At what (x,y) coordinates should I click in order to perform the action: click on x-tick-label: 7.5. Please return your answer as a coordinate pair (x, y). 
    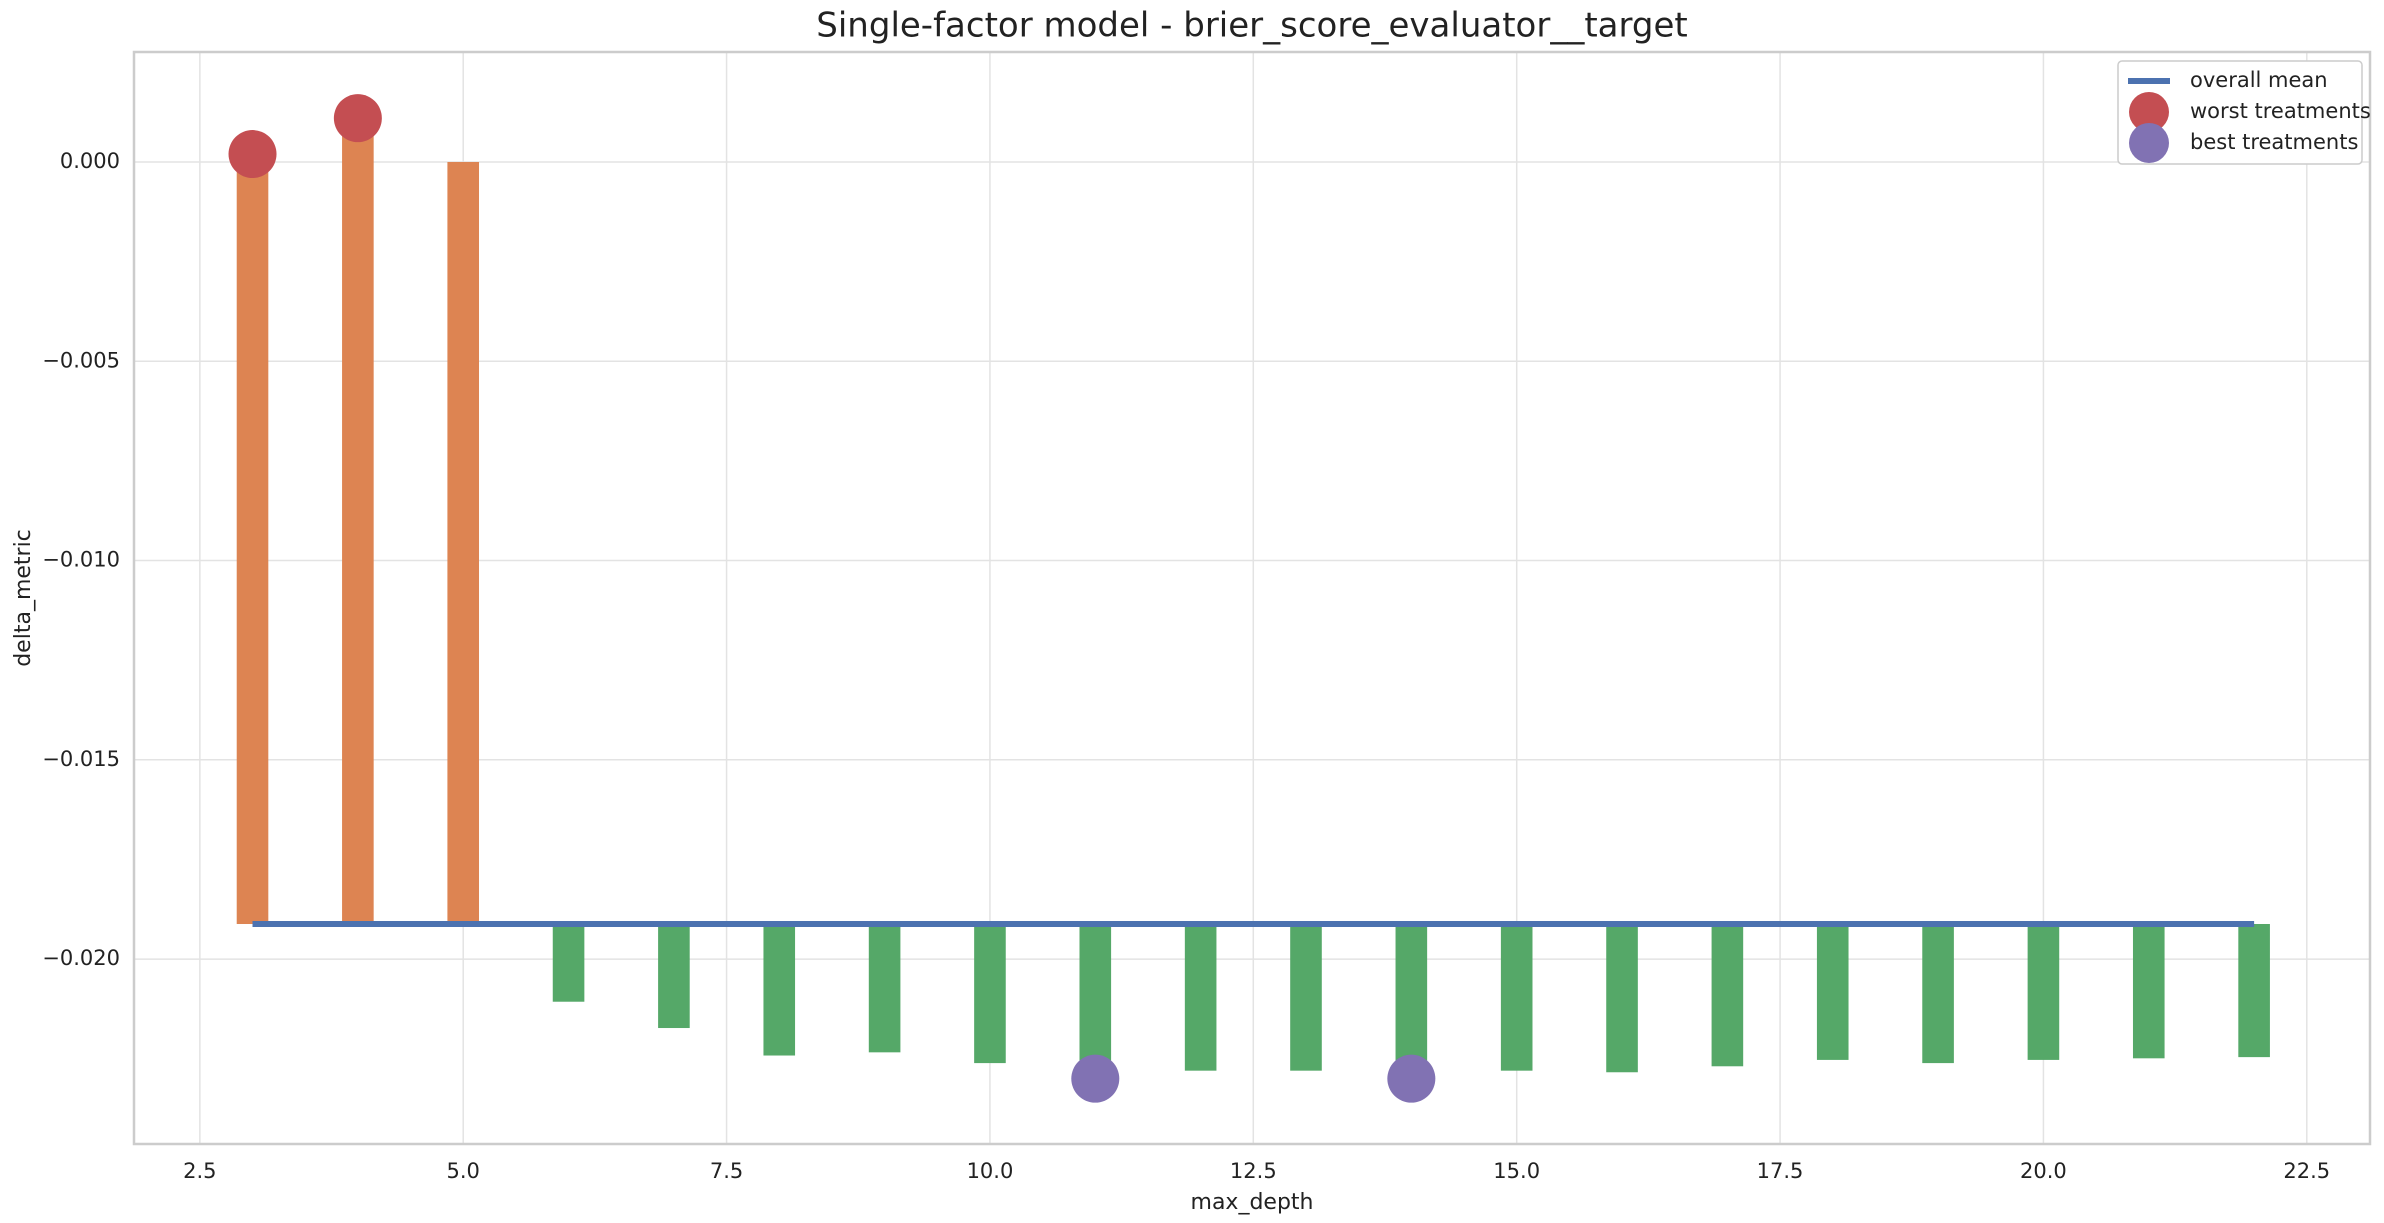
    Looking at the image, I should click on (726, 1171).